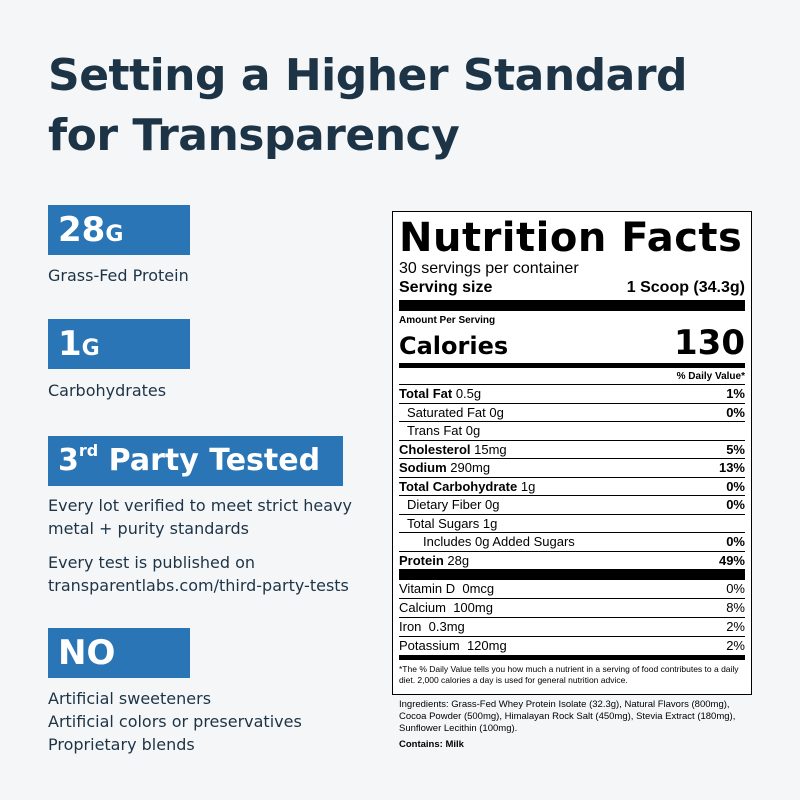 The width and height of the screenshot is (800, 800). What do you see at coordinates (435, 430) in the screenshot?
I see `nutrient-name: Trans Fat` at bounding box center [435, 430].